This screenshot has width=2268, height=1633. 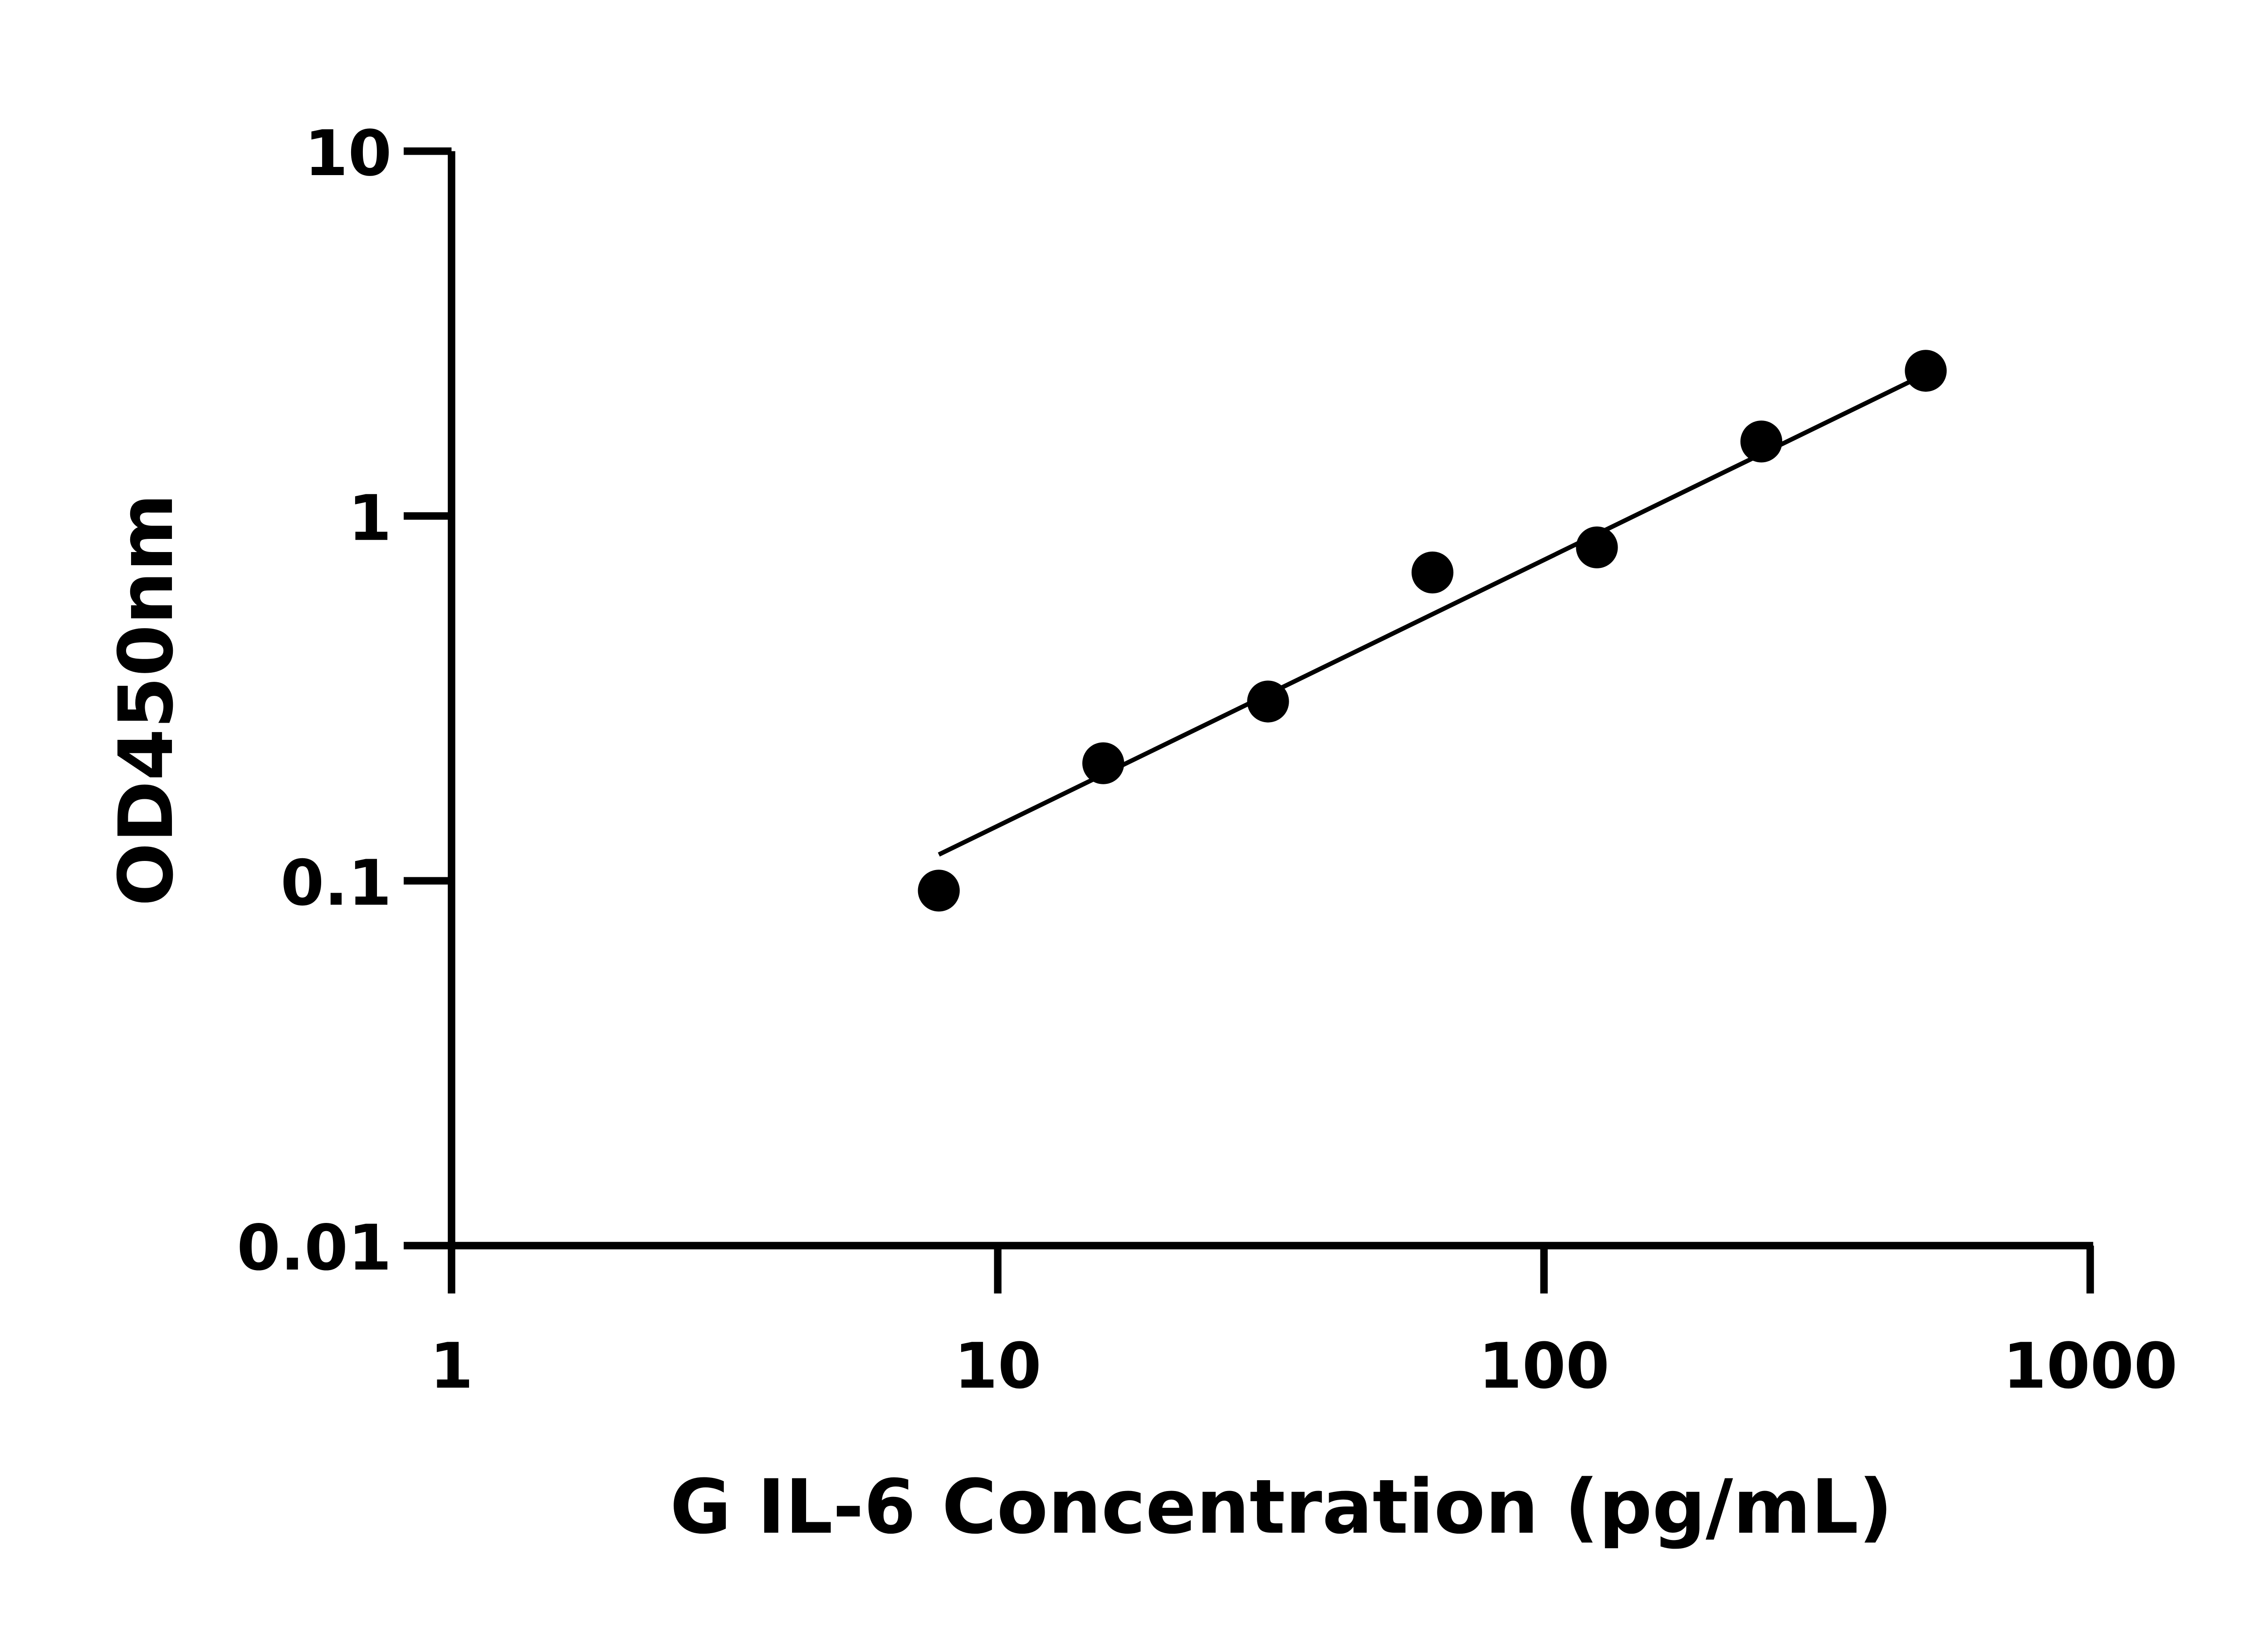 I want to click on y-tick-label: 10, so click(x=348, y=153).